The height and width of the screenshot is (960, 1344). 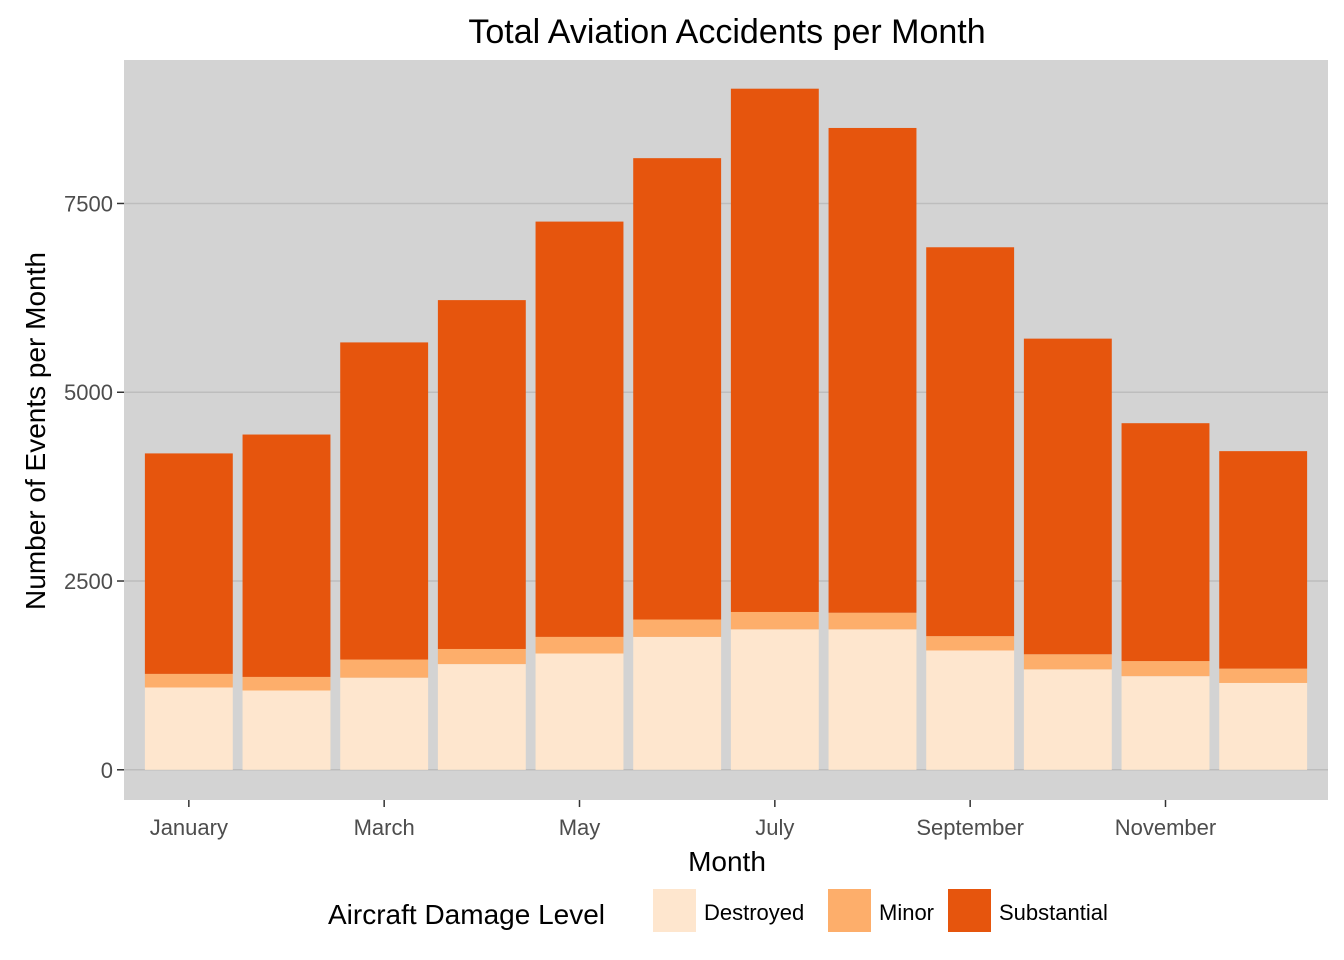 I want to click on x-tick-label: November, so click(x=1165, y=827).